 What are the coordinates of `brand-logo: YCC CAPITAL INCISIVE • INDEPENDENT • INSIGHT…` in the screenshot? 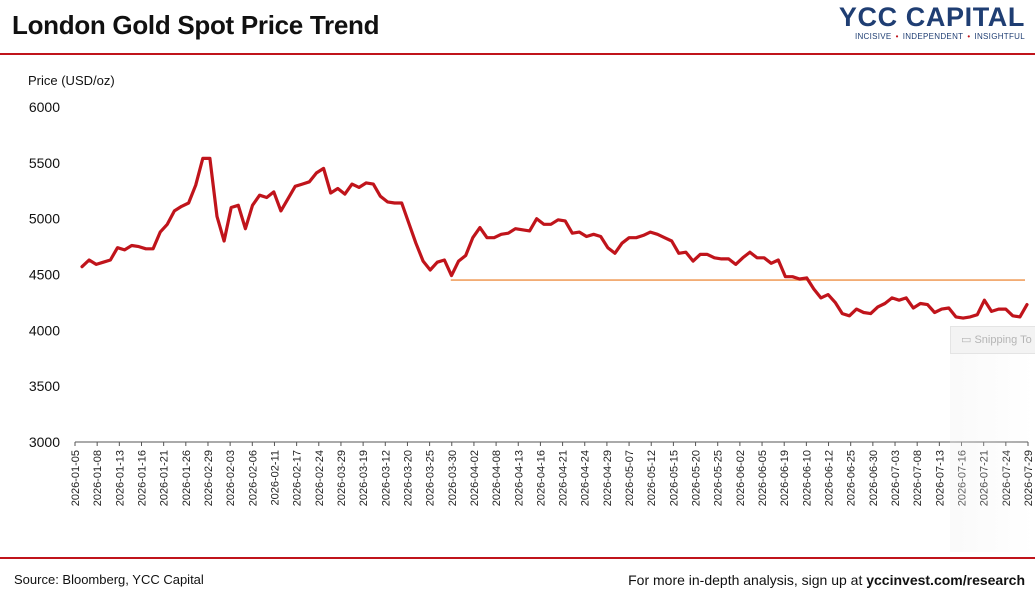 It's located at (932, 21).